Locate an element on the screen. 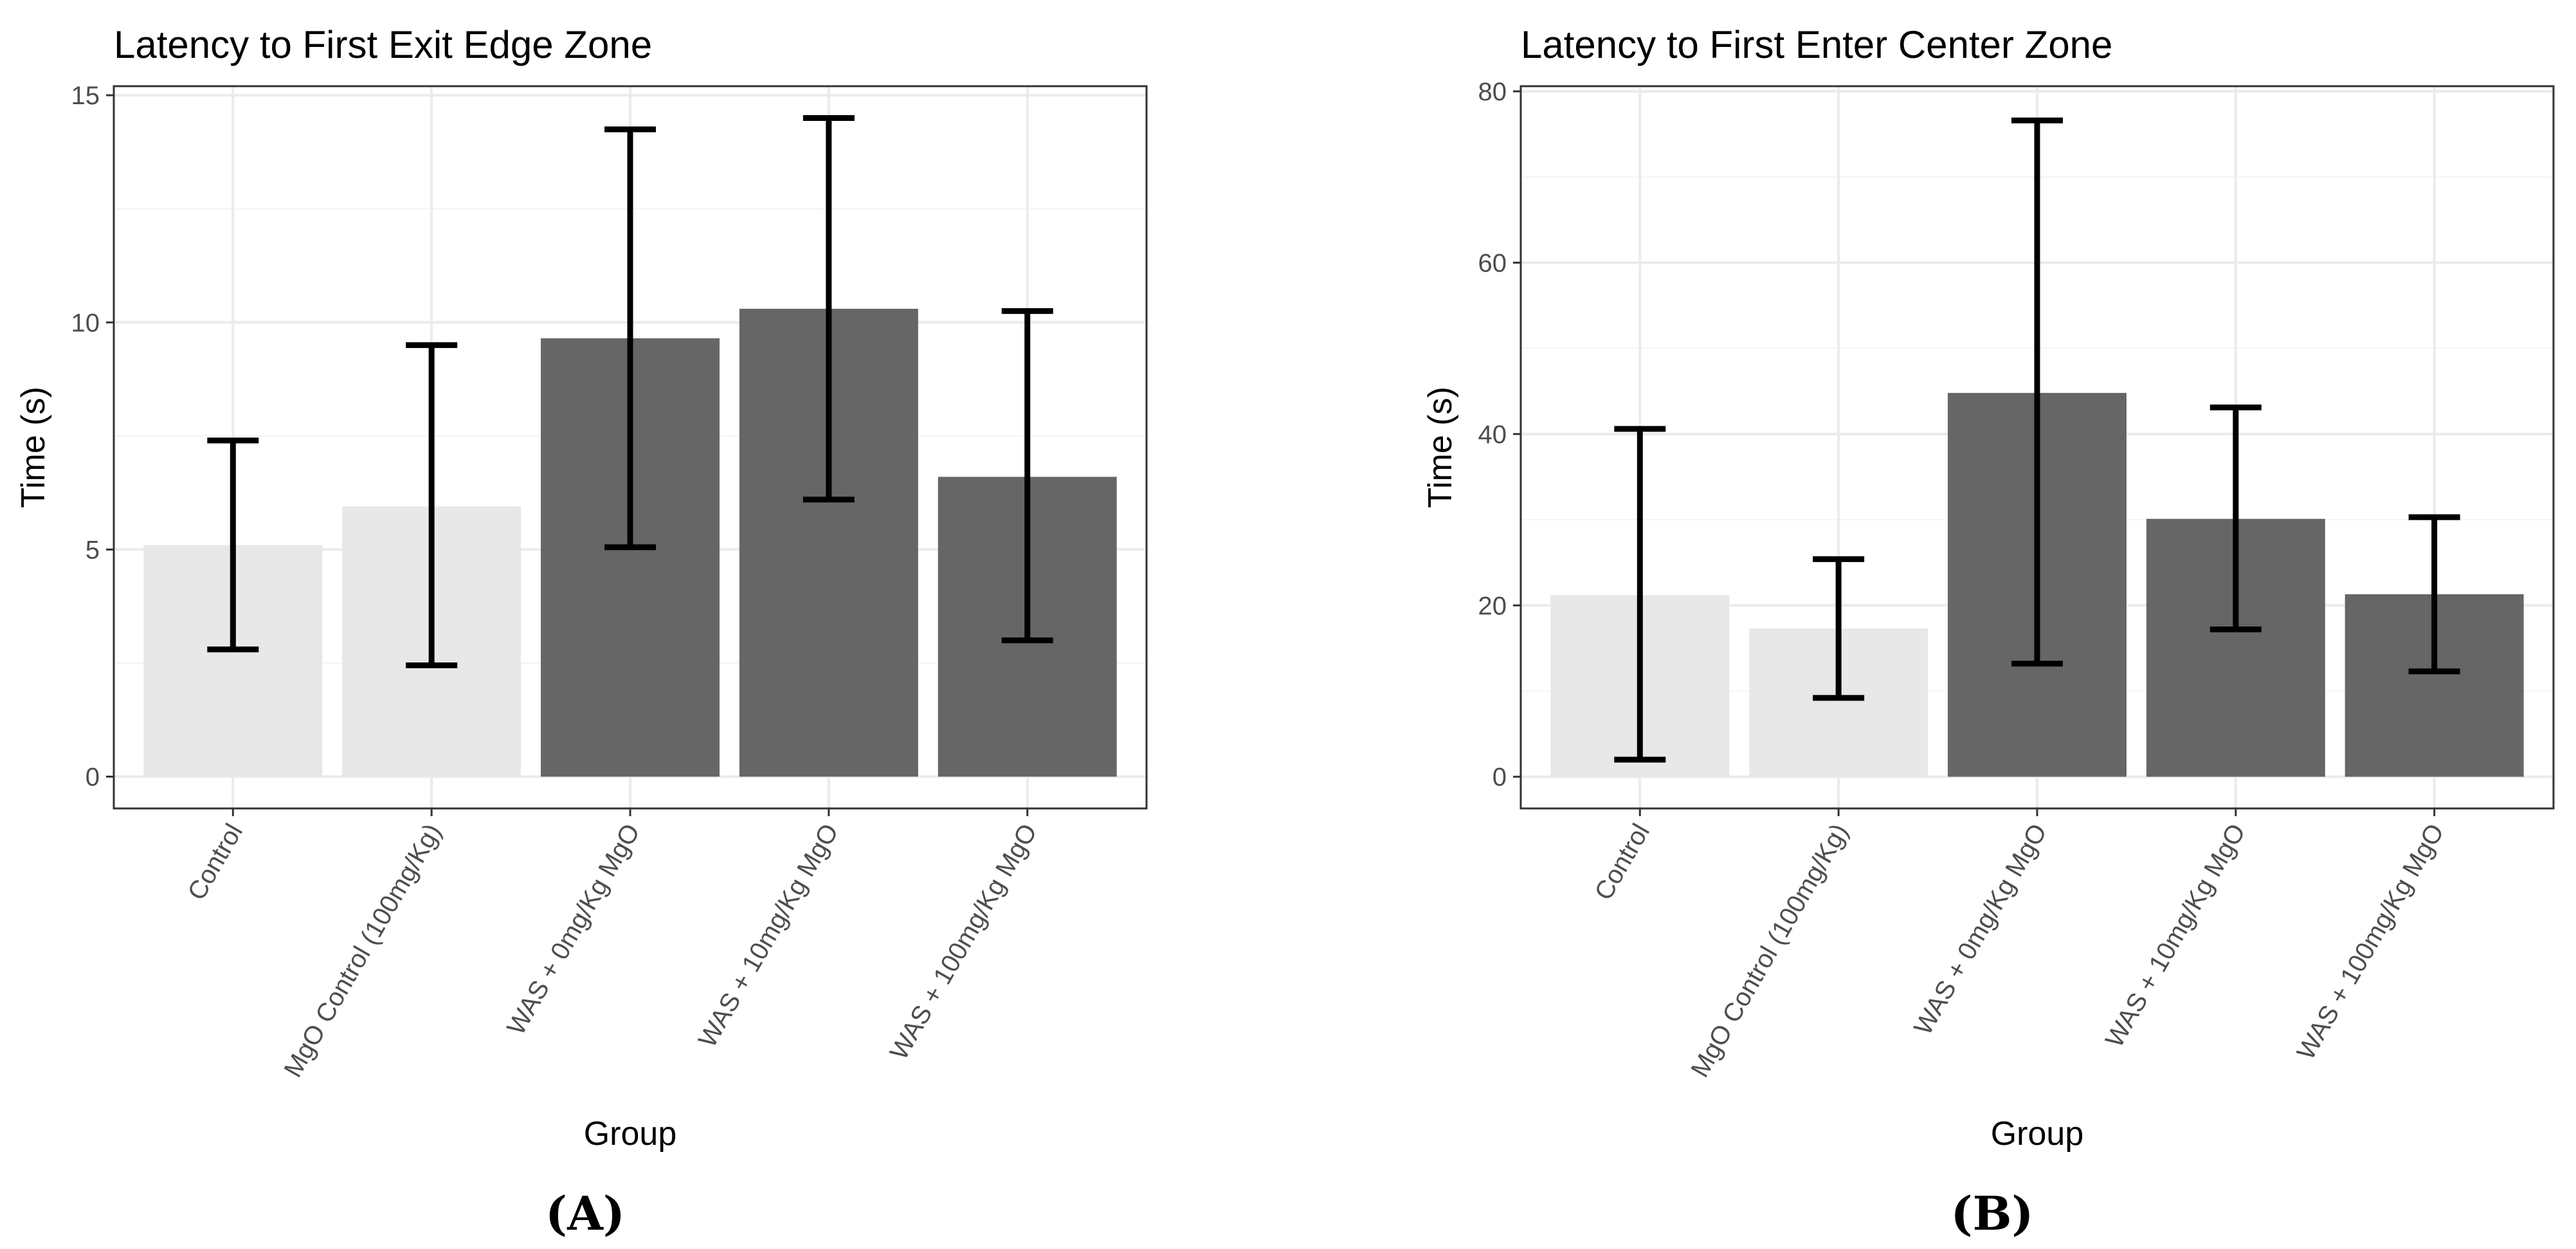 This screenshot has height=1249, width=2576. panel-letter: (A) is located at coordinates (585, 1213).